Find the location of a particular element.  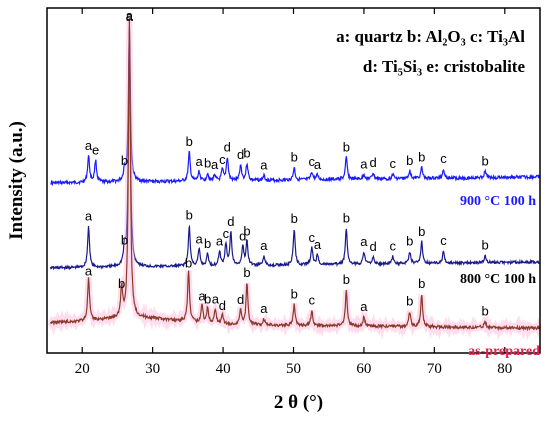

series-name-label: 900 °C 100 h is located at coordinates (498, 201).